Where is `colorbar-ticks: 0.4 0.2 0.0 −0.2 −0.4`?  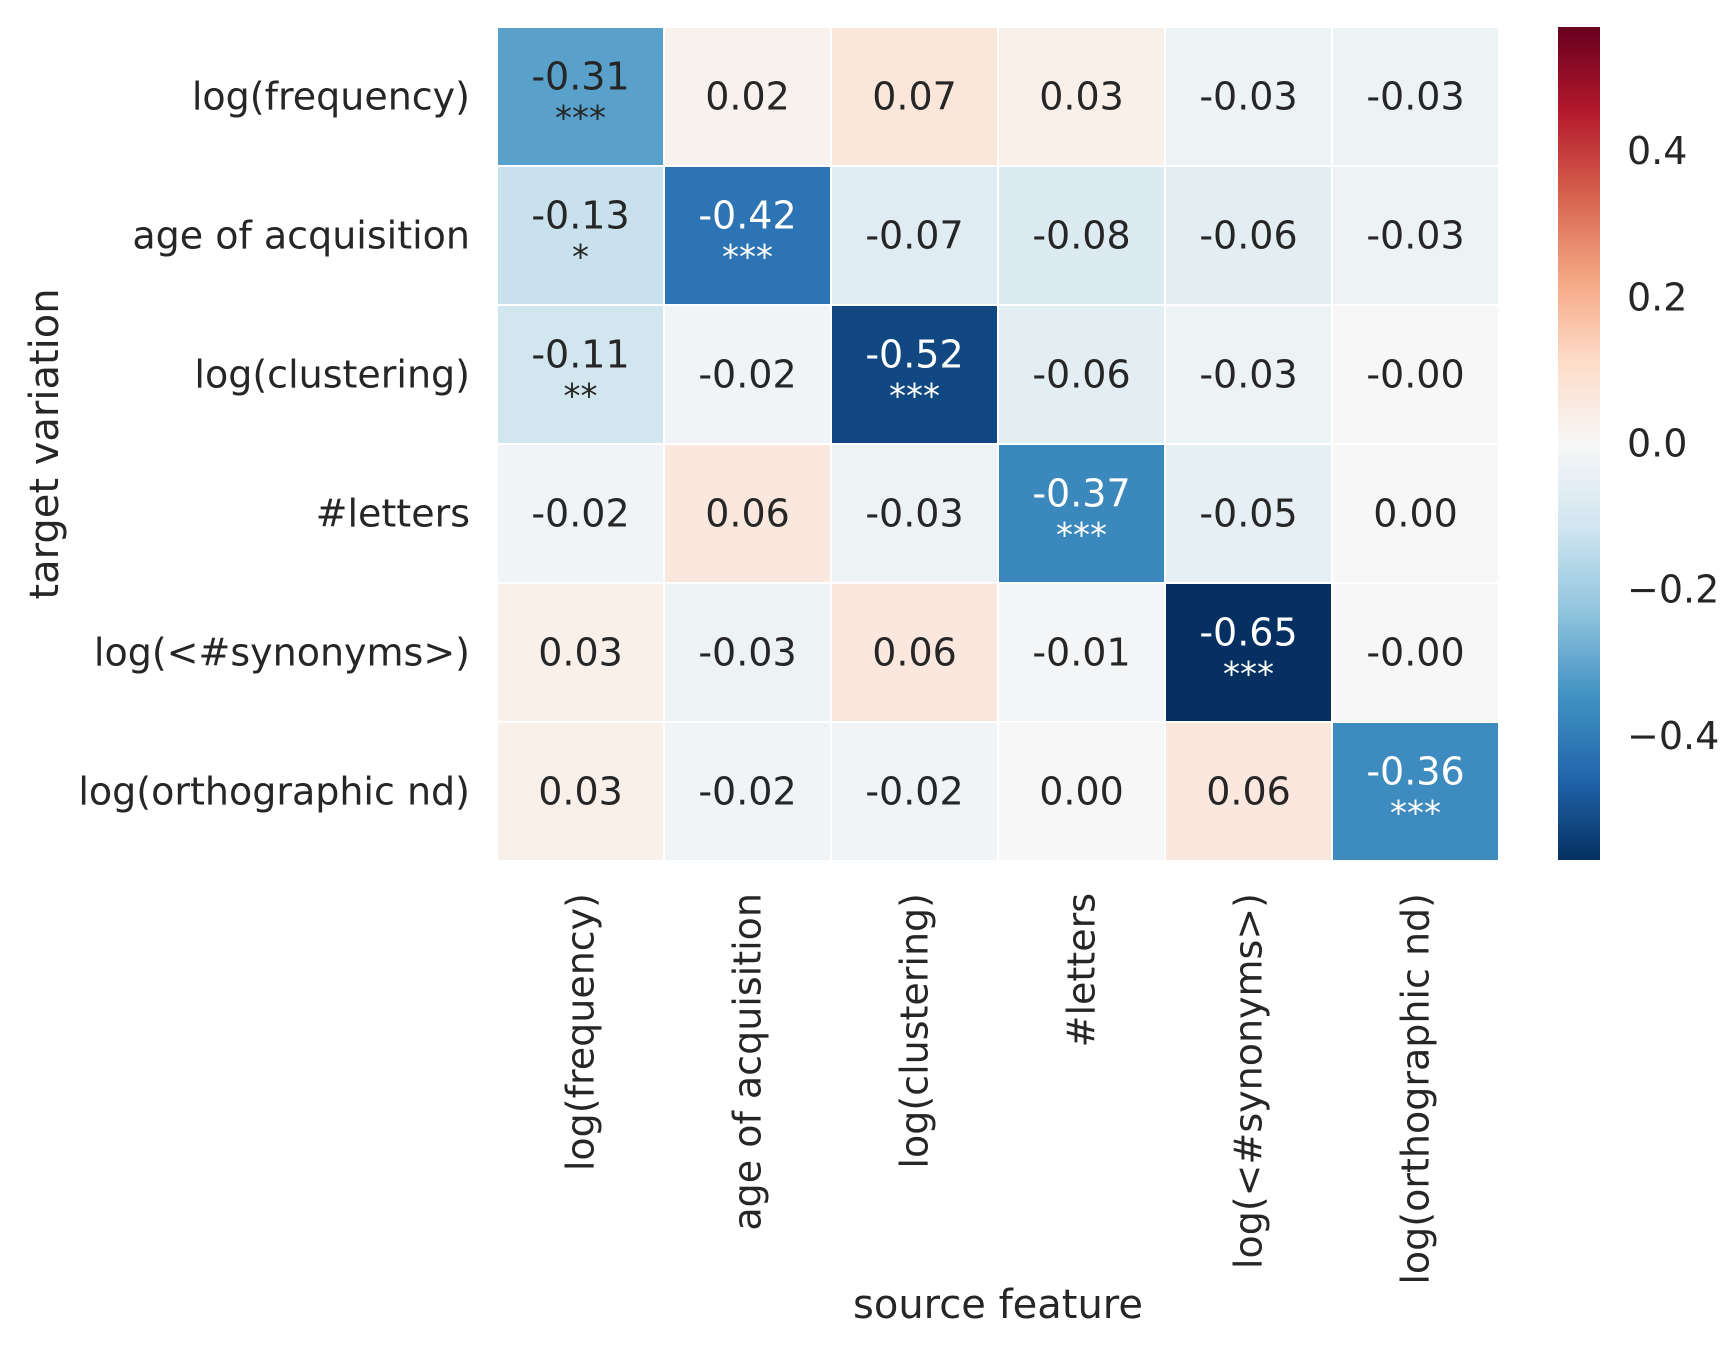
colorbar-ticks: 0.4 0.2 0.0 −0.2 −0.4 is located at coordinates (1673, 443).